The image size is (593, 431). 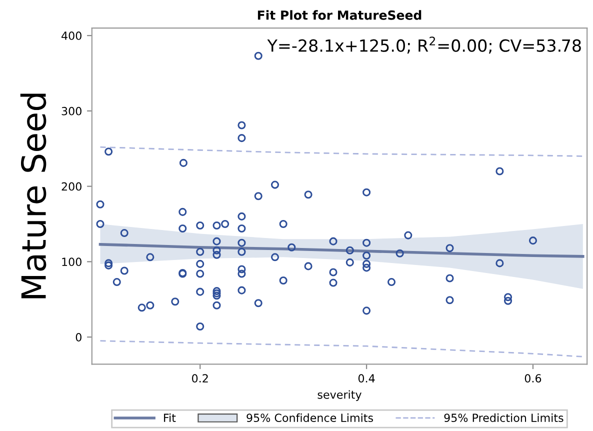 What do you see at coordinates (424, 45) in the screenshot?
I see `annotation: Y=-28.1x+125.0; R$^{2}$=0.00; CV=53.78` at bounding box center [424, 45].